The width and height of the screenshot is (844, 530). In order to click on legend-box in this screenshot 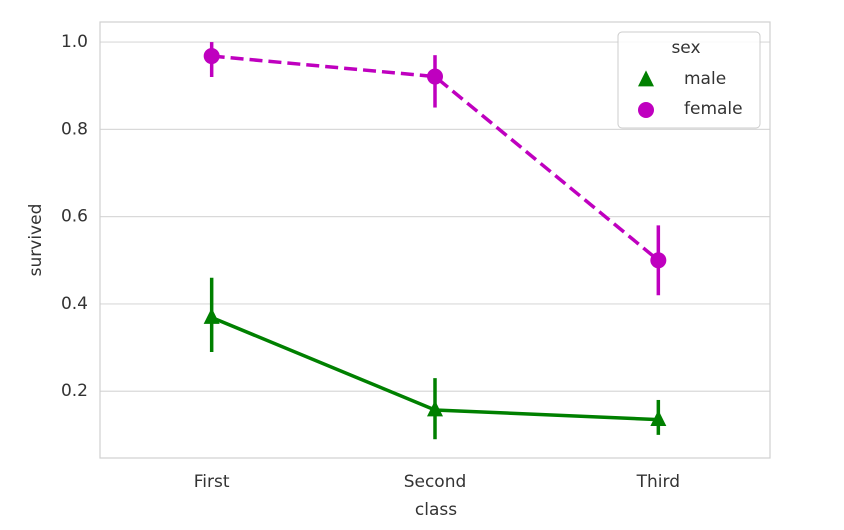, I will do `click(689, 80)`.